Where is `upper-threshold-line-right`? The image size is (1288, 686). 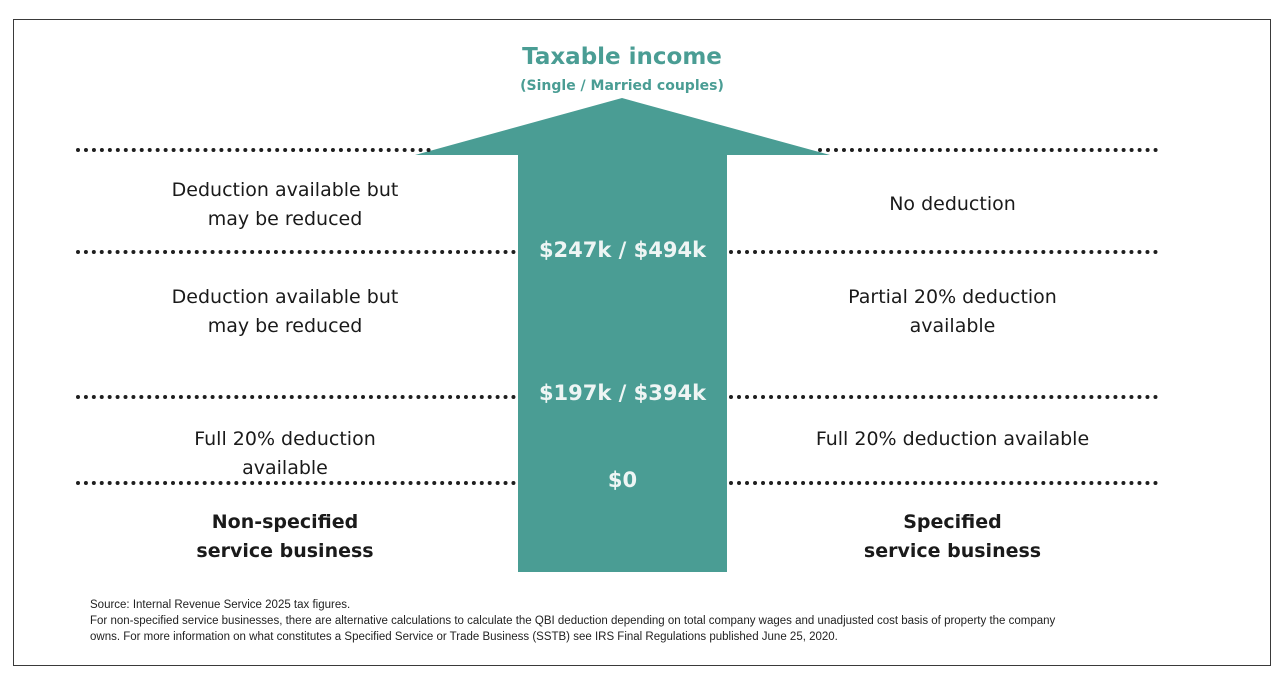 upper-threshold-line-right is located at coordinates (943, 252).